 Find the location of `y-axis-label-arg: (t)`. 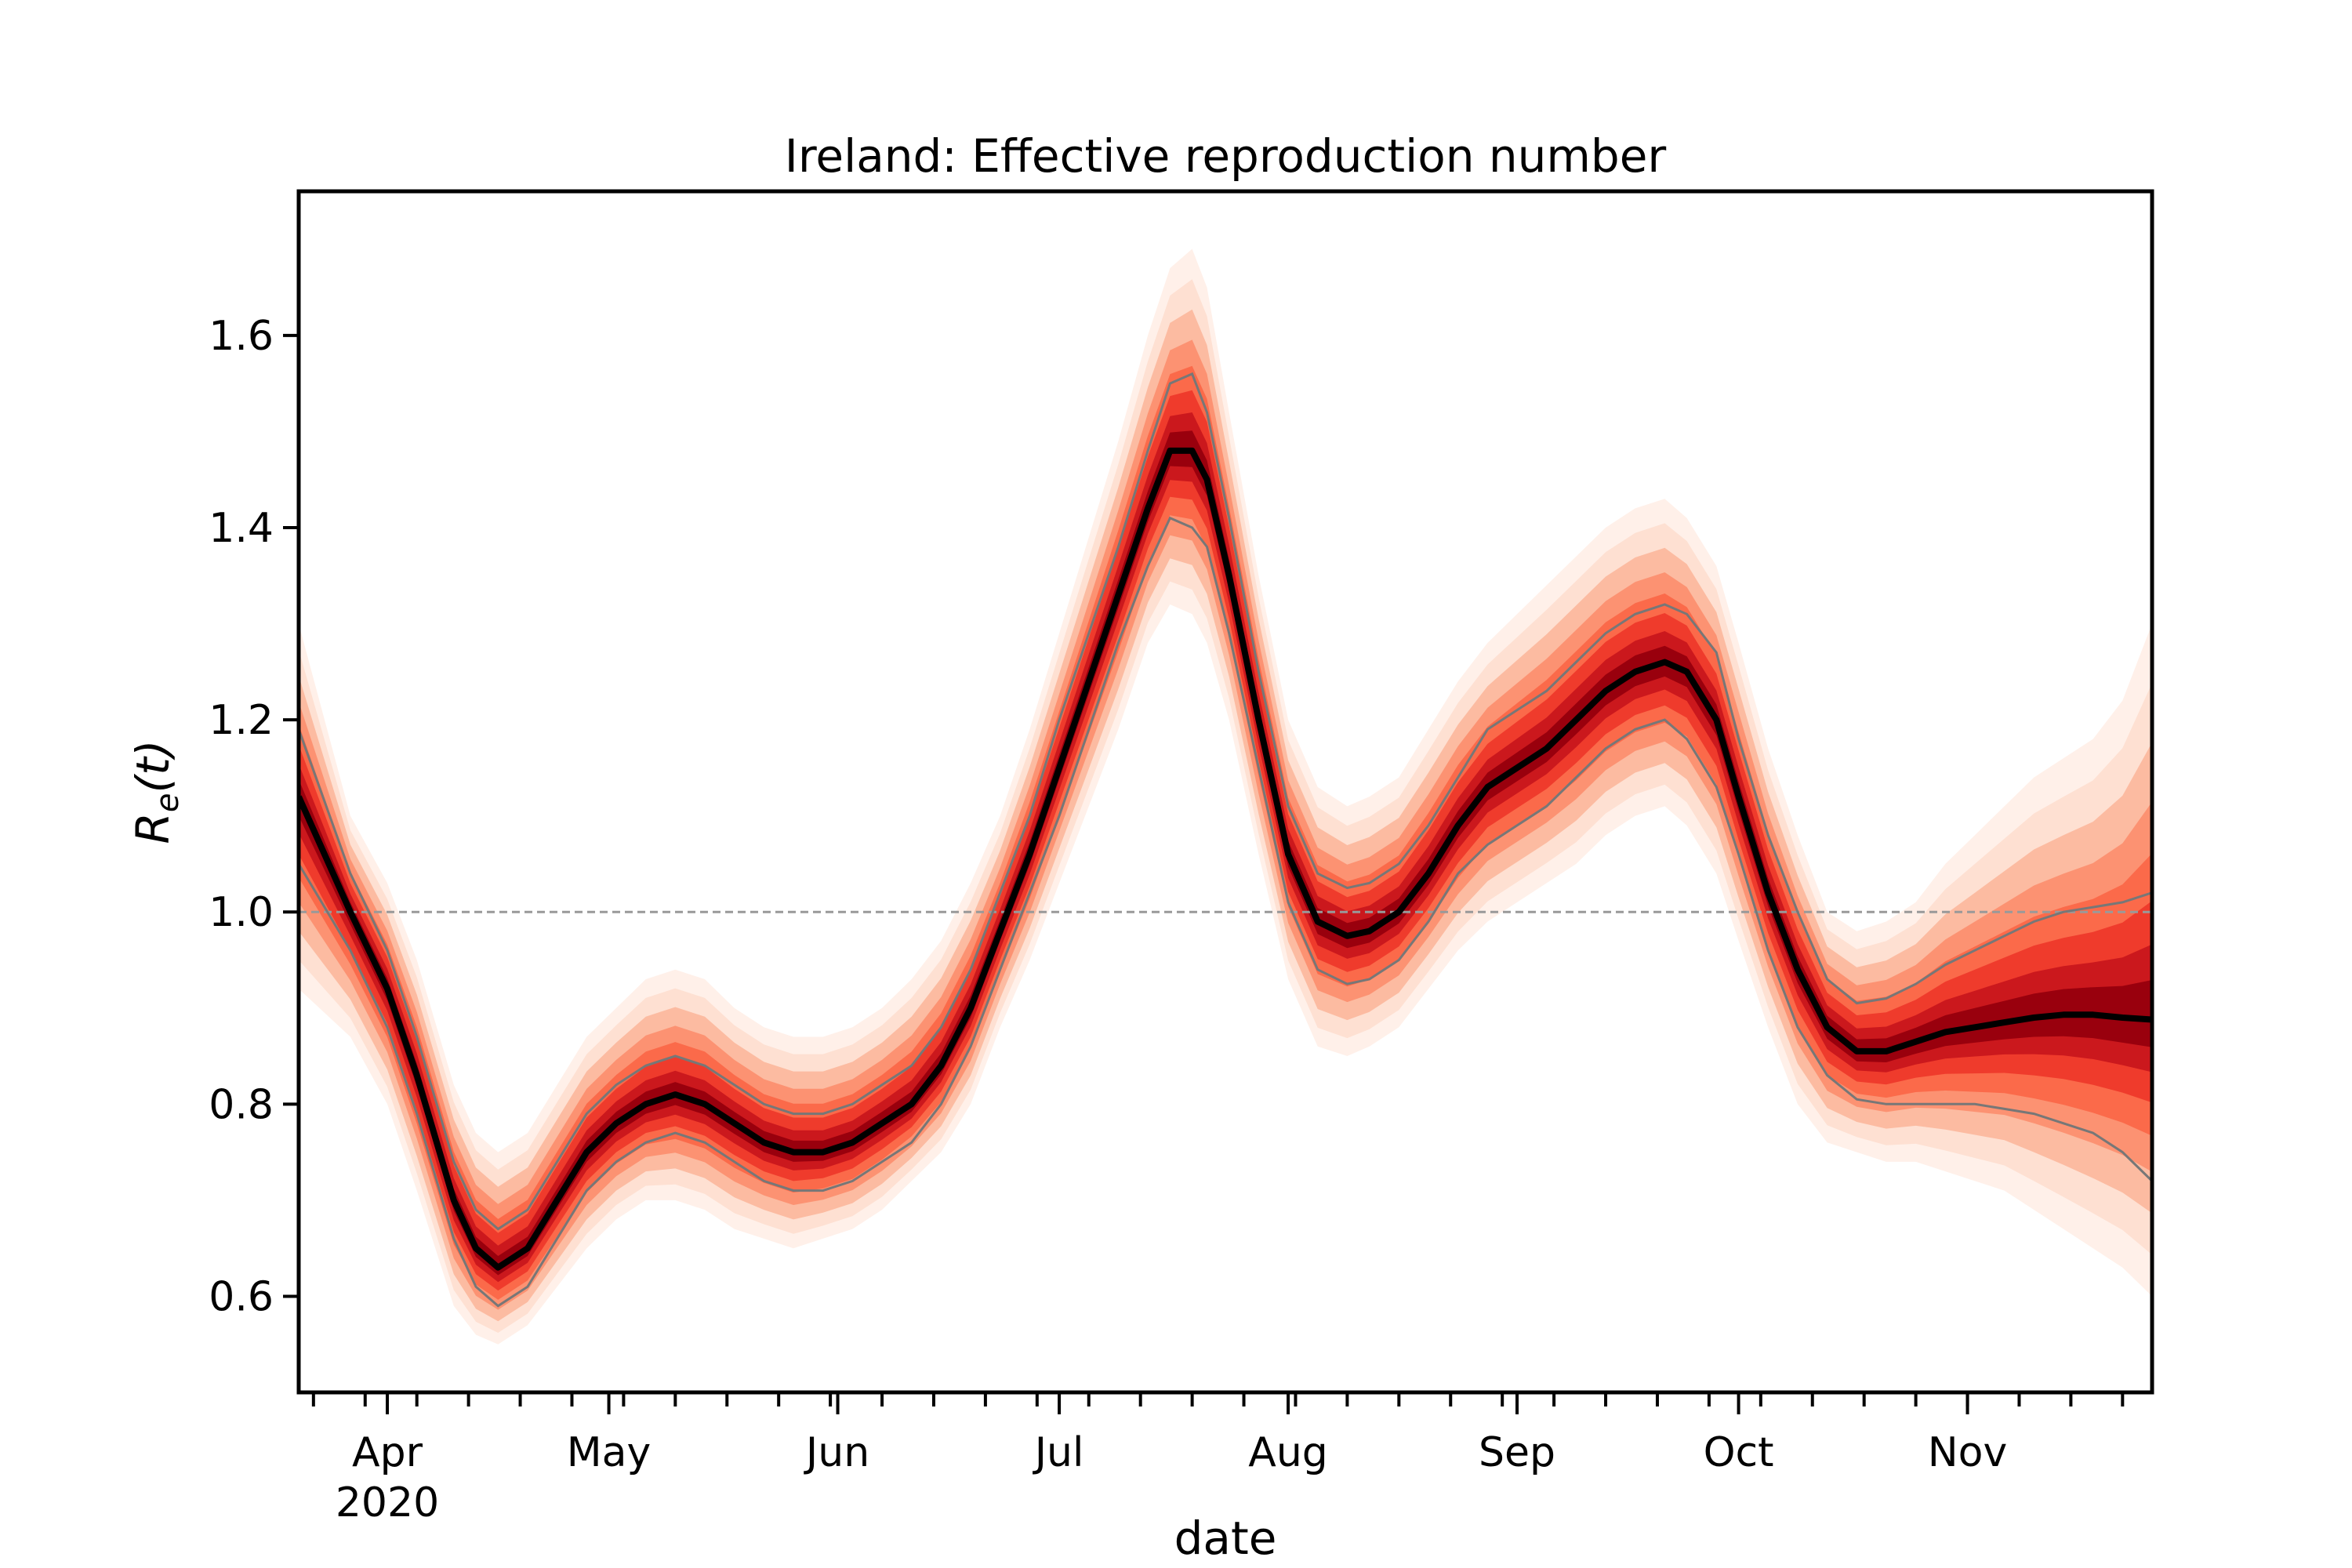

y-axis-label-arg: (t) is located at coordinates (153, 766).